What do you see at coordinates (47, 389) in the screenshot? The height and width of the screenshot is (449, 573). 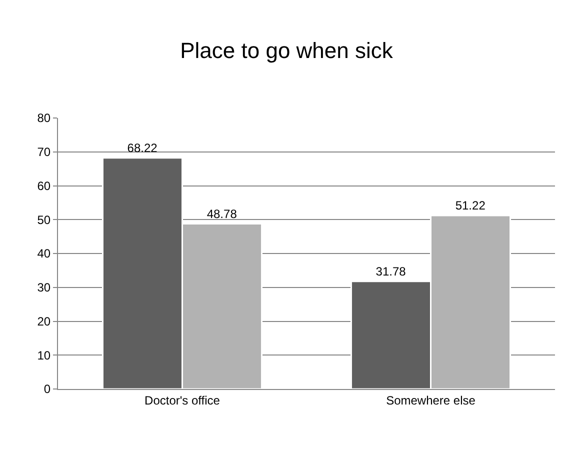 I see `y-tick-label: 0` at bounding box center [47, 389].